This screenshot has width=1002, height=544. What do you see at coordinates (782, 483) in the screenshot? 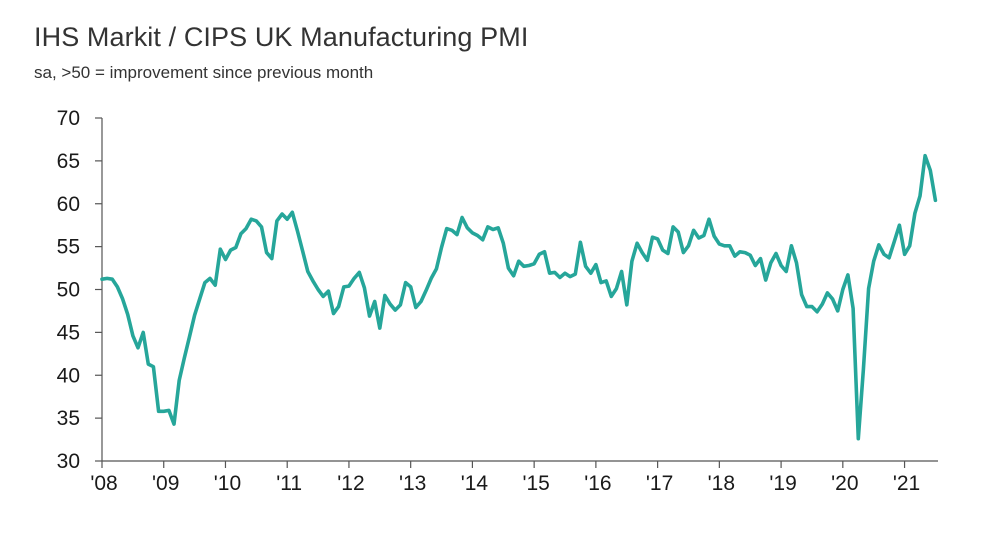
I see `x-tick-label: '19` at bounding box center [782, 483].